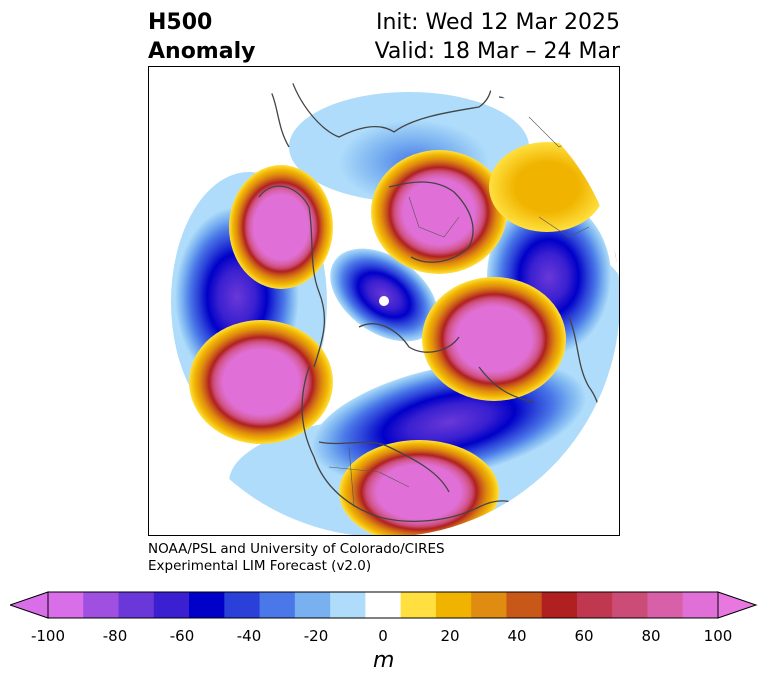  What do you see at coordinates (201, 37) in the screenshot?
I see `title-left: H500 Anomaly` at bounding box center [201, 37].